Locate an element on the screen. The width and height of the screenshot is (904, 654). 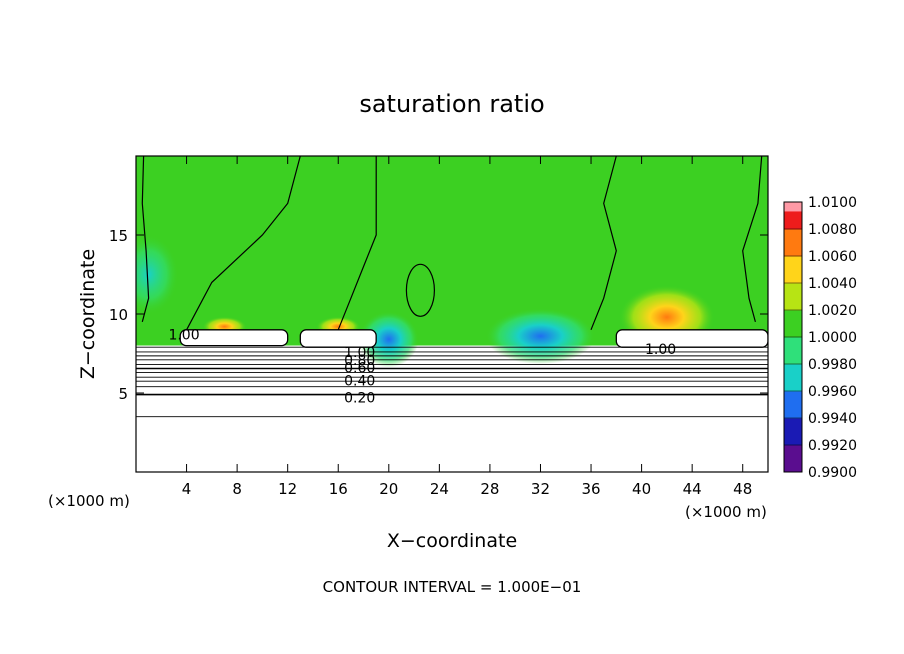
colorbar-label: 1.0100 is located at coordinates (832, 203).